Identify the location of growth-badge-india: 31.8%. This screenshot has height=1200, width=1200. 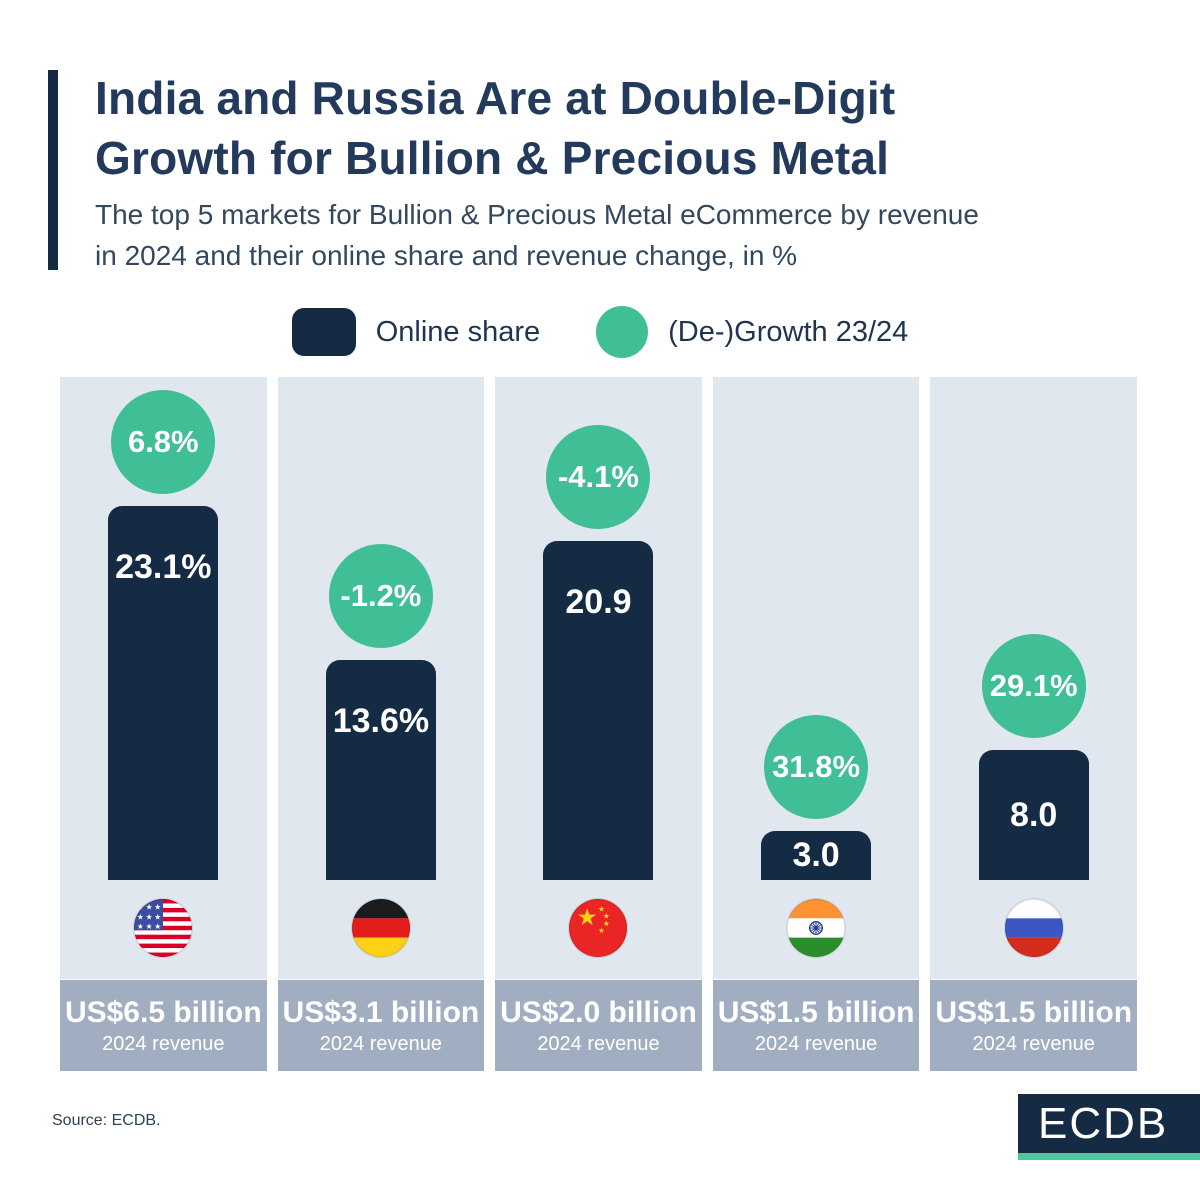
(816, 767).